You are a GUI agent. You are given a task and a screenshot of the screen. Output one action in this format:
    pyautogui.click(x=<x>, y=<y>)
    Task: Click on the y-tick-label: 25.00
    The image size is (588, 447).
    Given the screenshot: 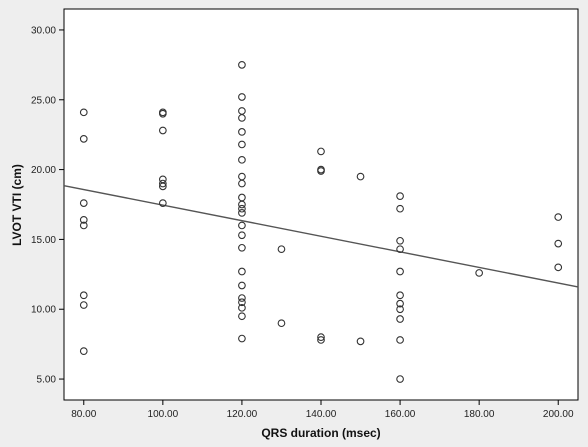 What is the action you would take?
    pyautogui.click(x=43, y=100)
    